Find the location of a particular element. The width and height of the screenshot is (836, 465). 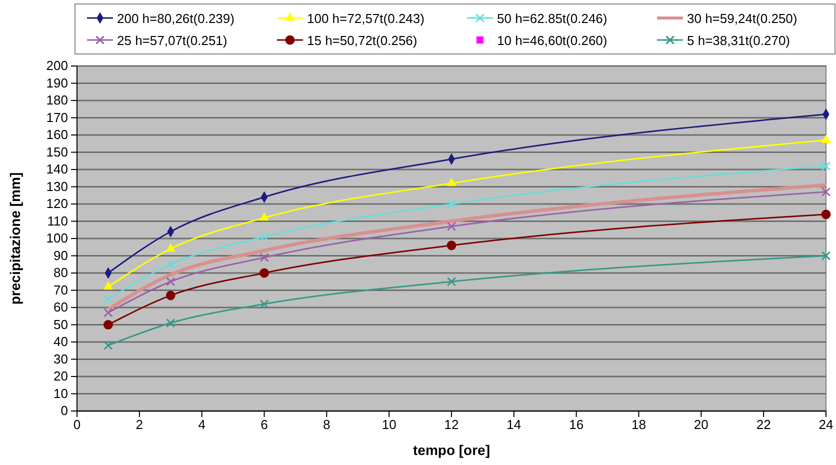

x-tick-label: 4 is located at coordinates (202, 424).